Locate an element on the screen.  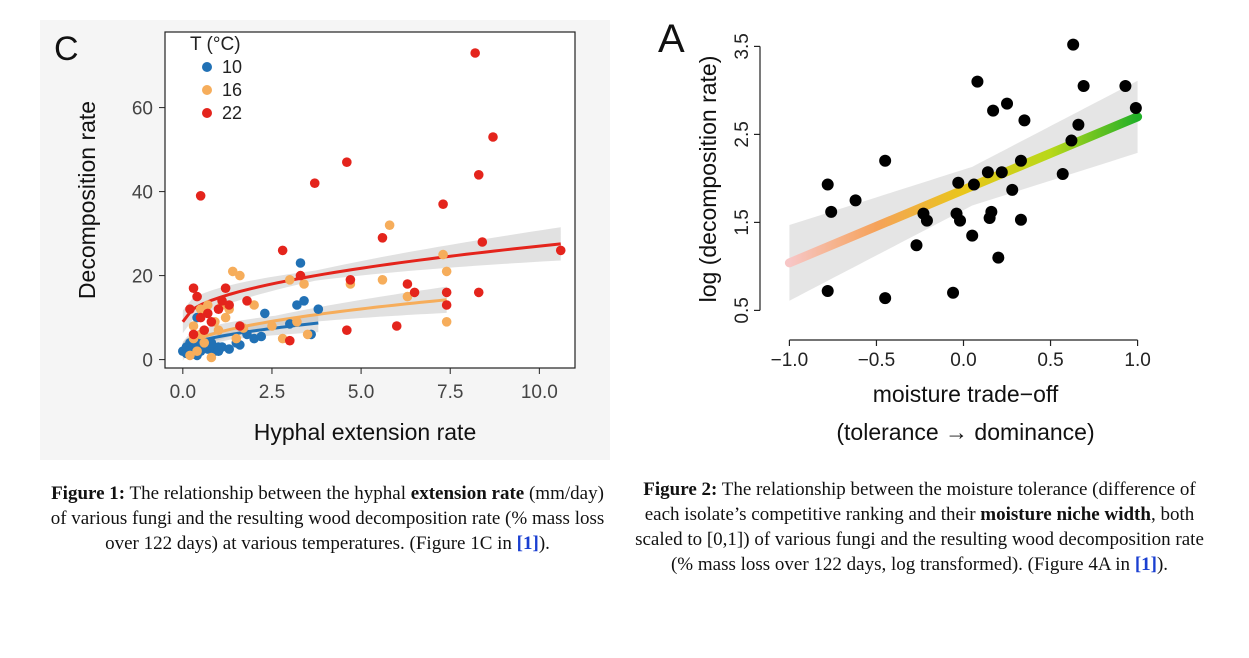
figure-1-caption-bold: extension rate is located at coordinates (467, 493).